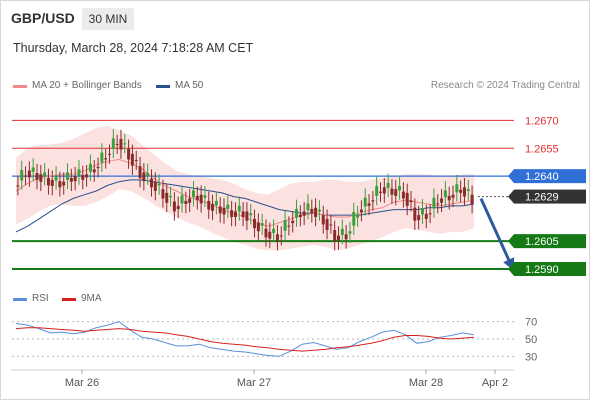  What do you see at coordinates (20, 86) in the screenshot?
I see `ma20-swatch` at bounding box center [20, 86].